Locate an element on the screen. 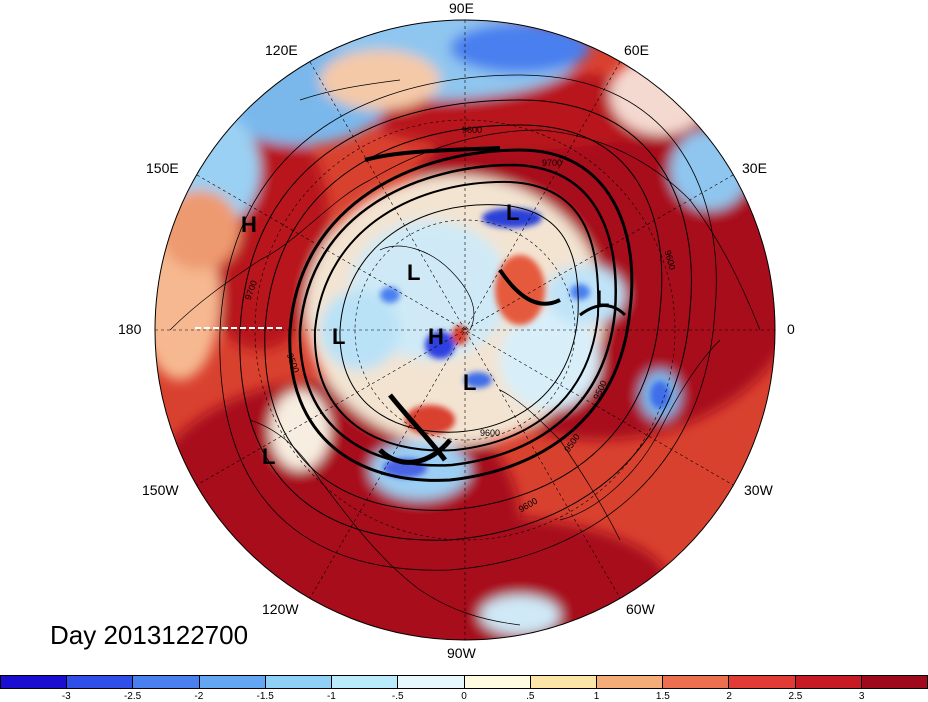 The width and height of the screenshot is (928, 702). colorbar is located at coordinates (464, 682).